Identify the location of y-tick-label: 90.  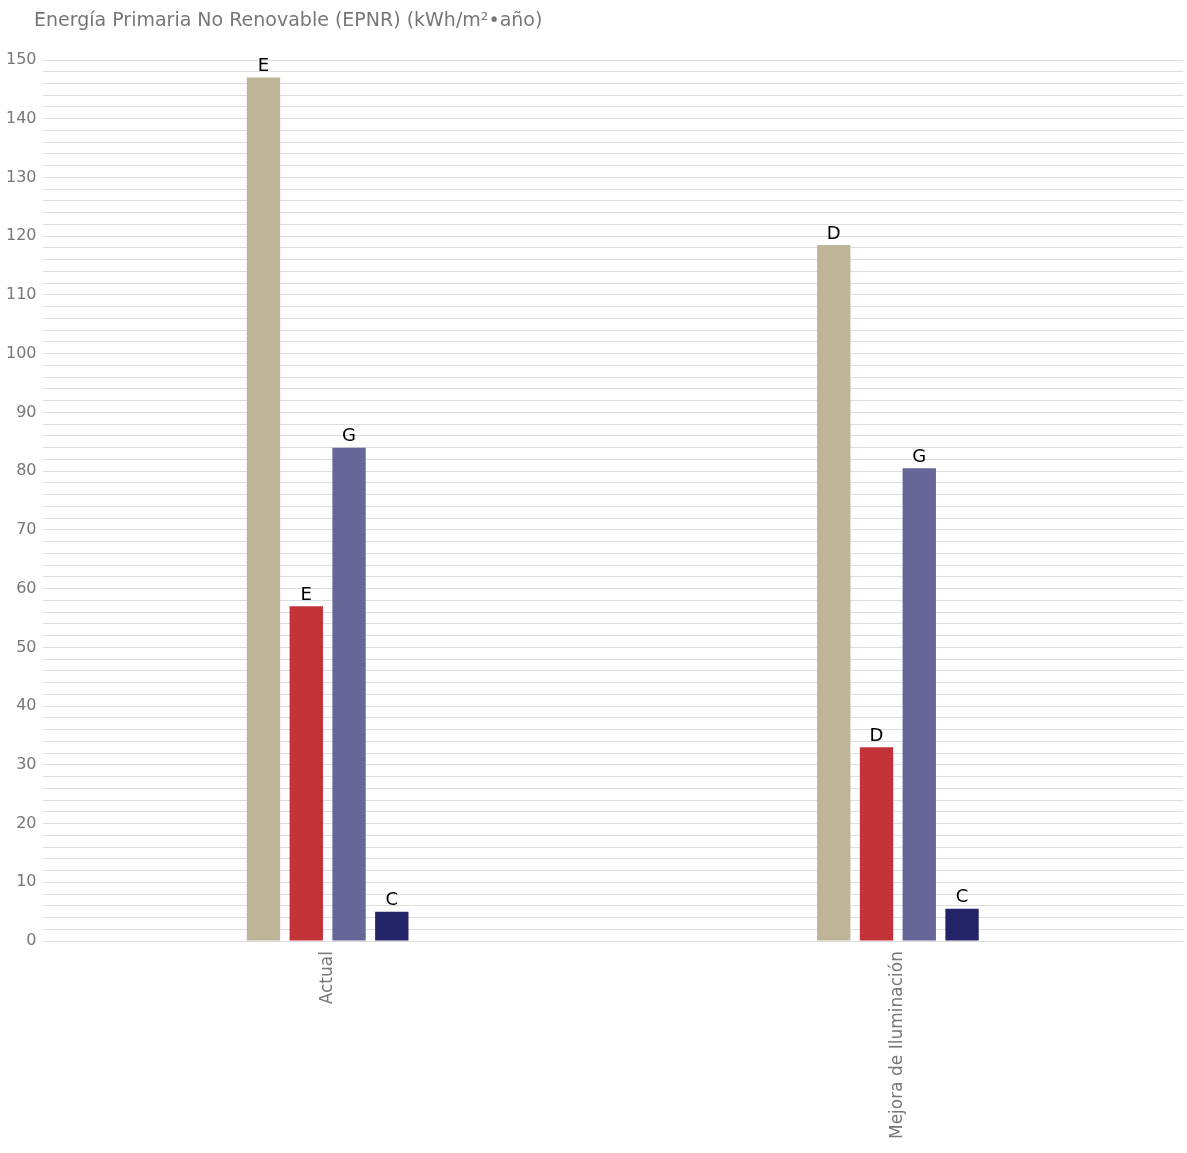
(26, 411).